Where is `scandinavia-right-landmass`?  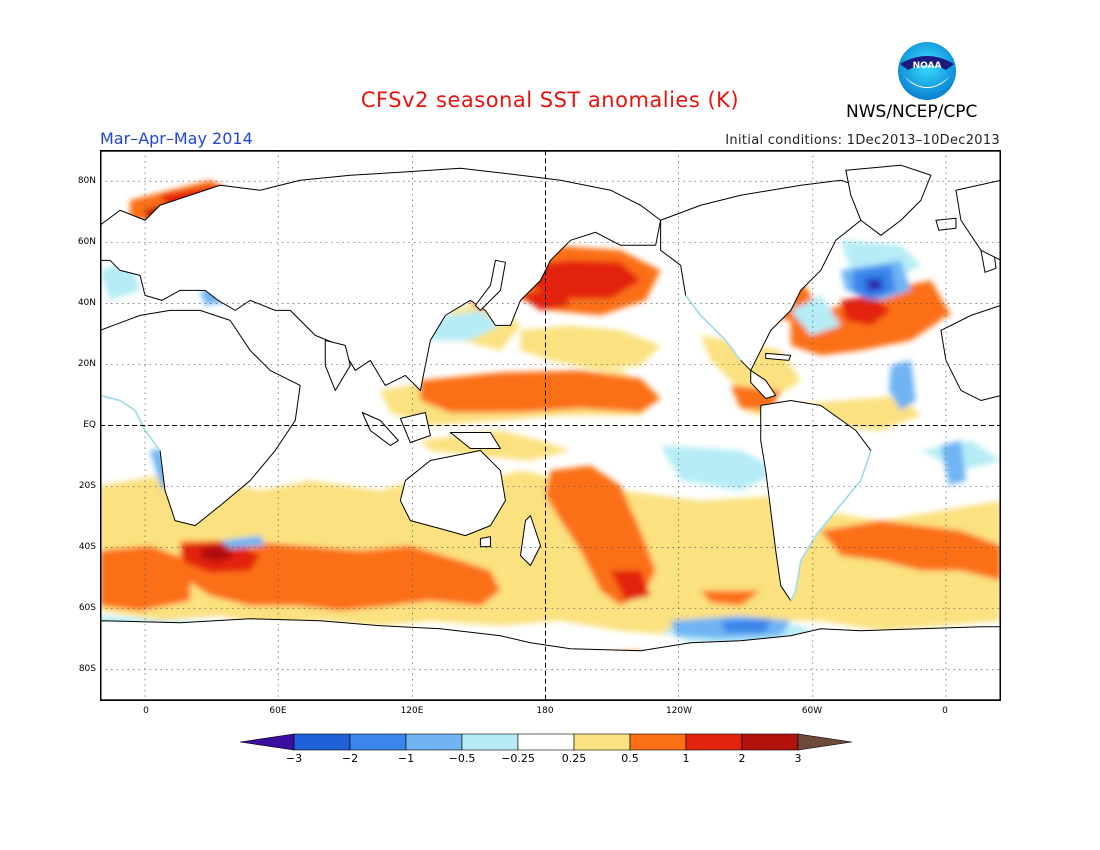 scandinavia-right-landmass is located at coordinates (978, 220).